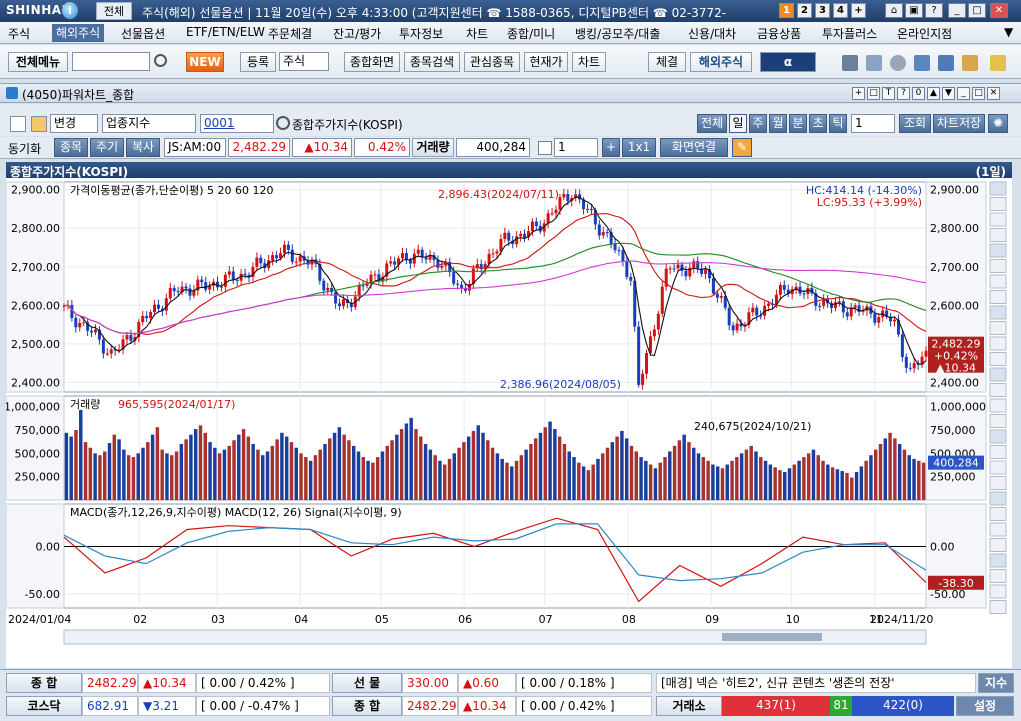 Image resolution: width=1021 pixels, height=721 pixels. Describe the element at coordinates (283, 123) in the screenshot. I see `code-search-icon` at that location.